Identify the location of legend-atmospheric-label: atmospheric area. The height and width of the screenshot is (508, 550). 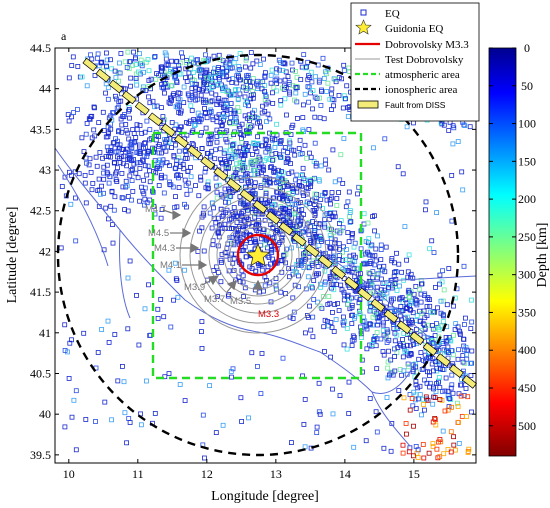
(422, 75).